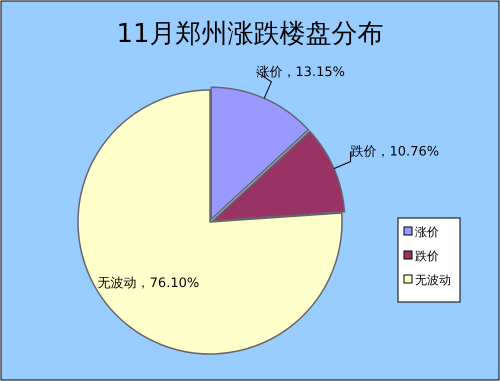  What do you see at coordinates (149, 284) in the screenshot?
I see `data-label: 无波动，76.10%` at bounding box center [149, 284].